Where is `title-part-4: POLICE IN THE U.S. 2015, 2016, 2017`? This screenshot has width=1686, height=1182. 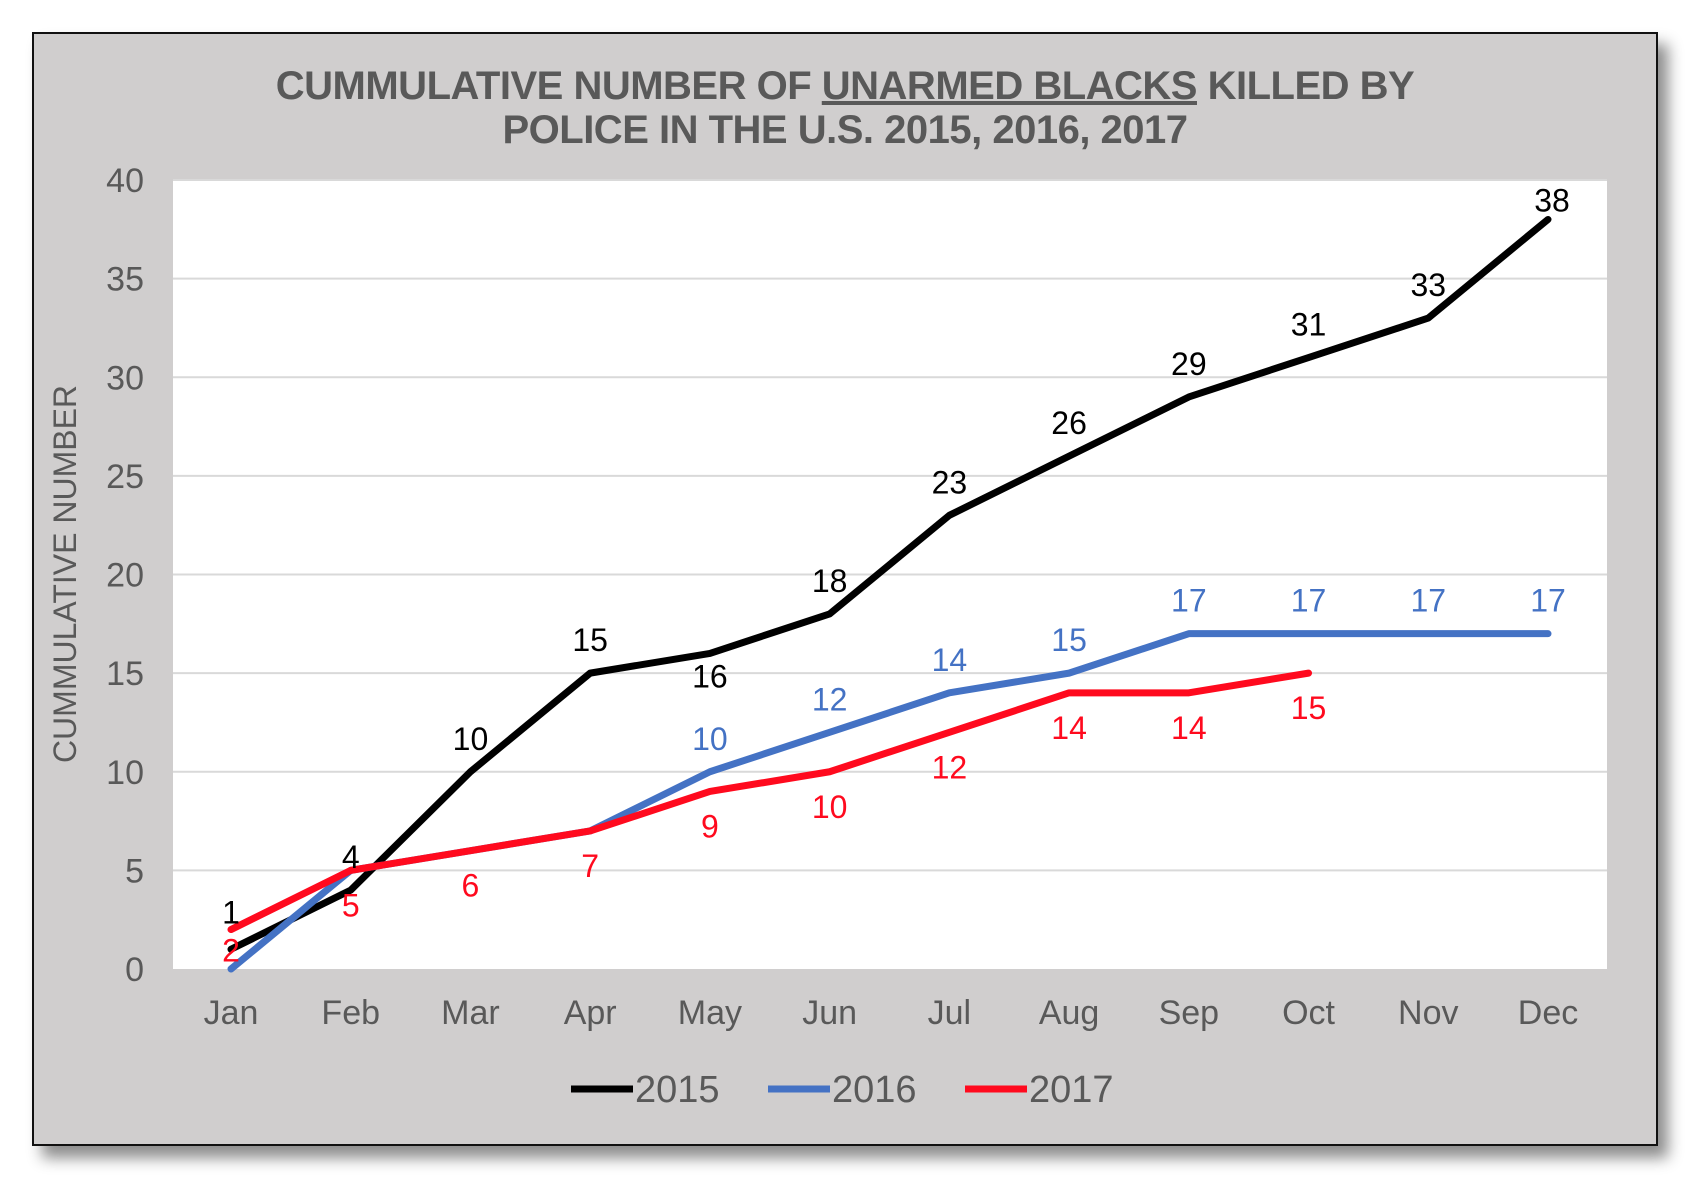 title-part-4: POLICE IN THE U.S. 2015, 2016, 2017 is located at coordinates (845, 130).